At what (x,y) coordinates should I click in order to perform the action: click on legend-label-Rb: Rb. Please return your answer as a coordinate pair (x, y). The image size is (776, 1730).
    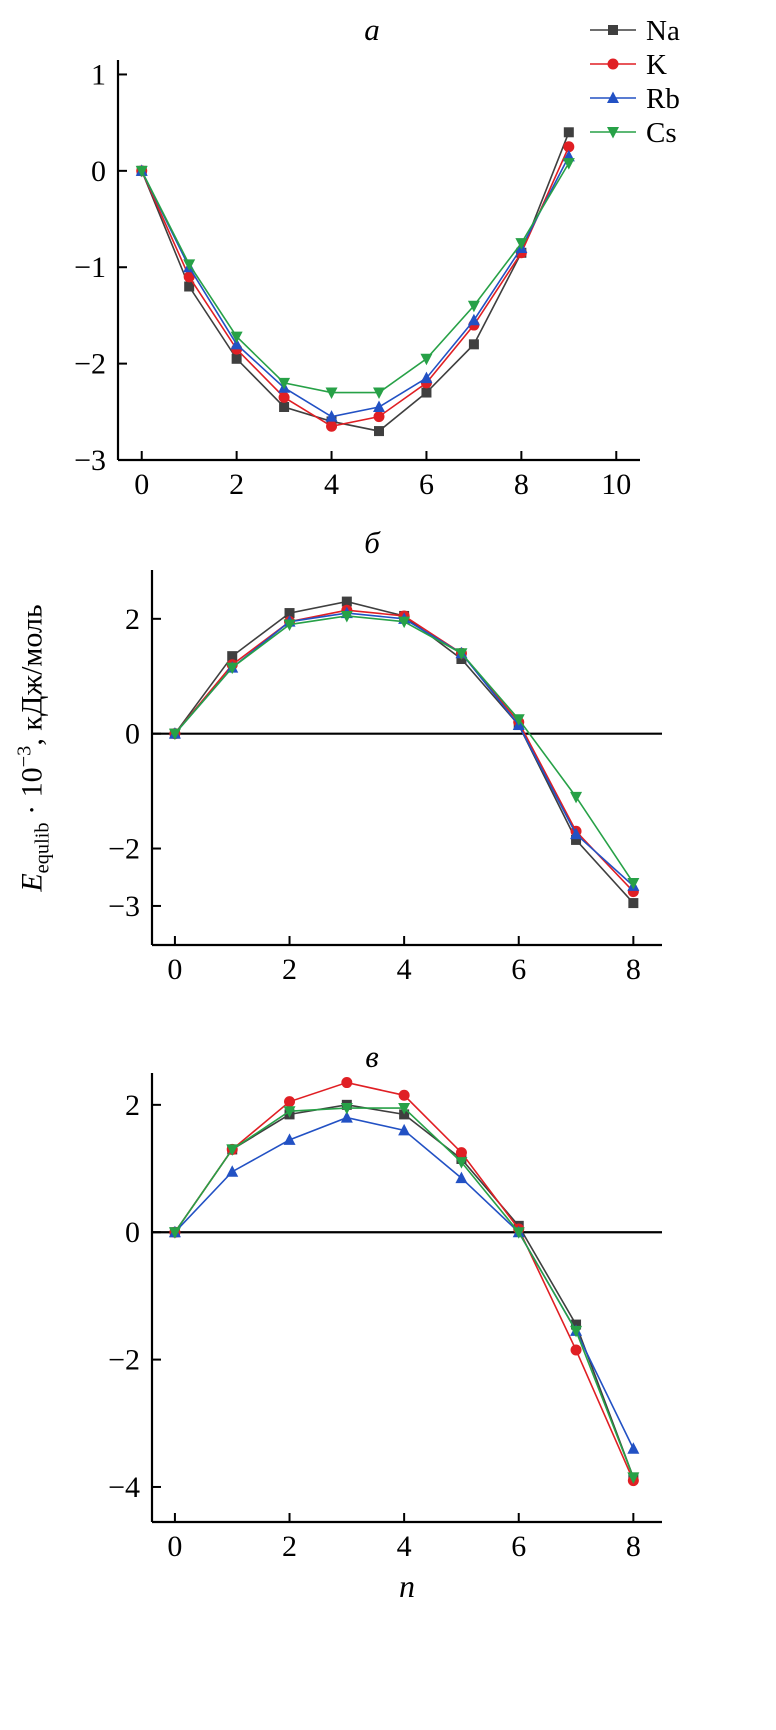
    Looking at the image, I should click on (663, 99).